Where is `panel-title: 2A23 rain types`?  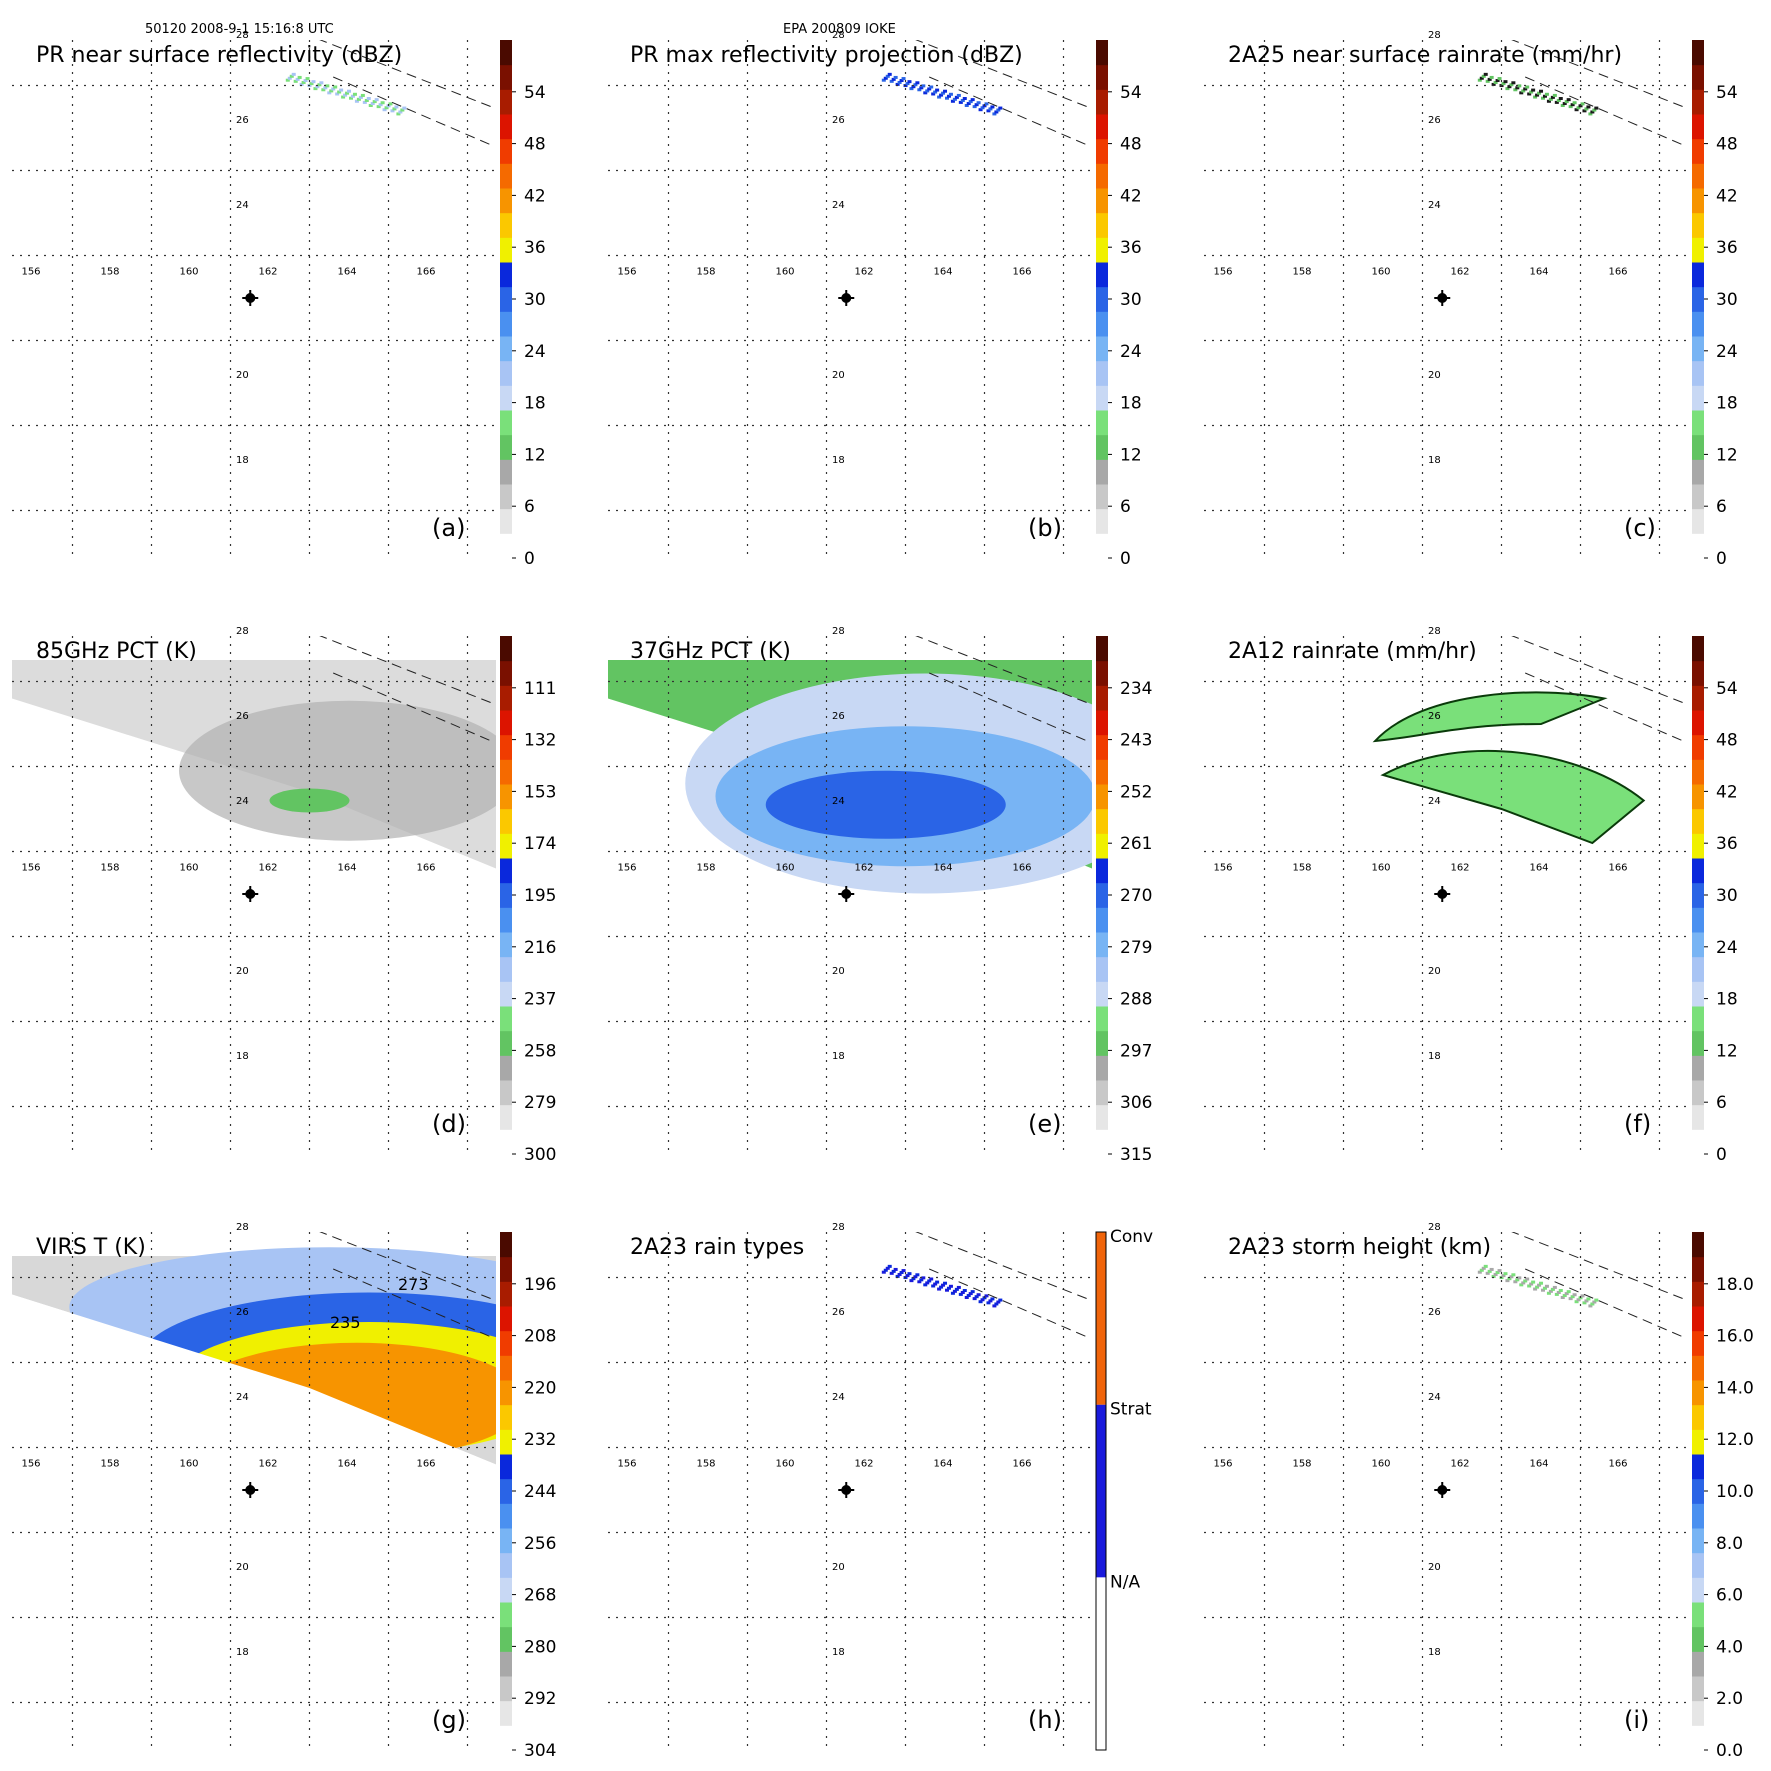
panel-title: 2A23 rain types is located at coordinates (717, 1247).